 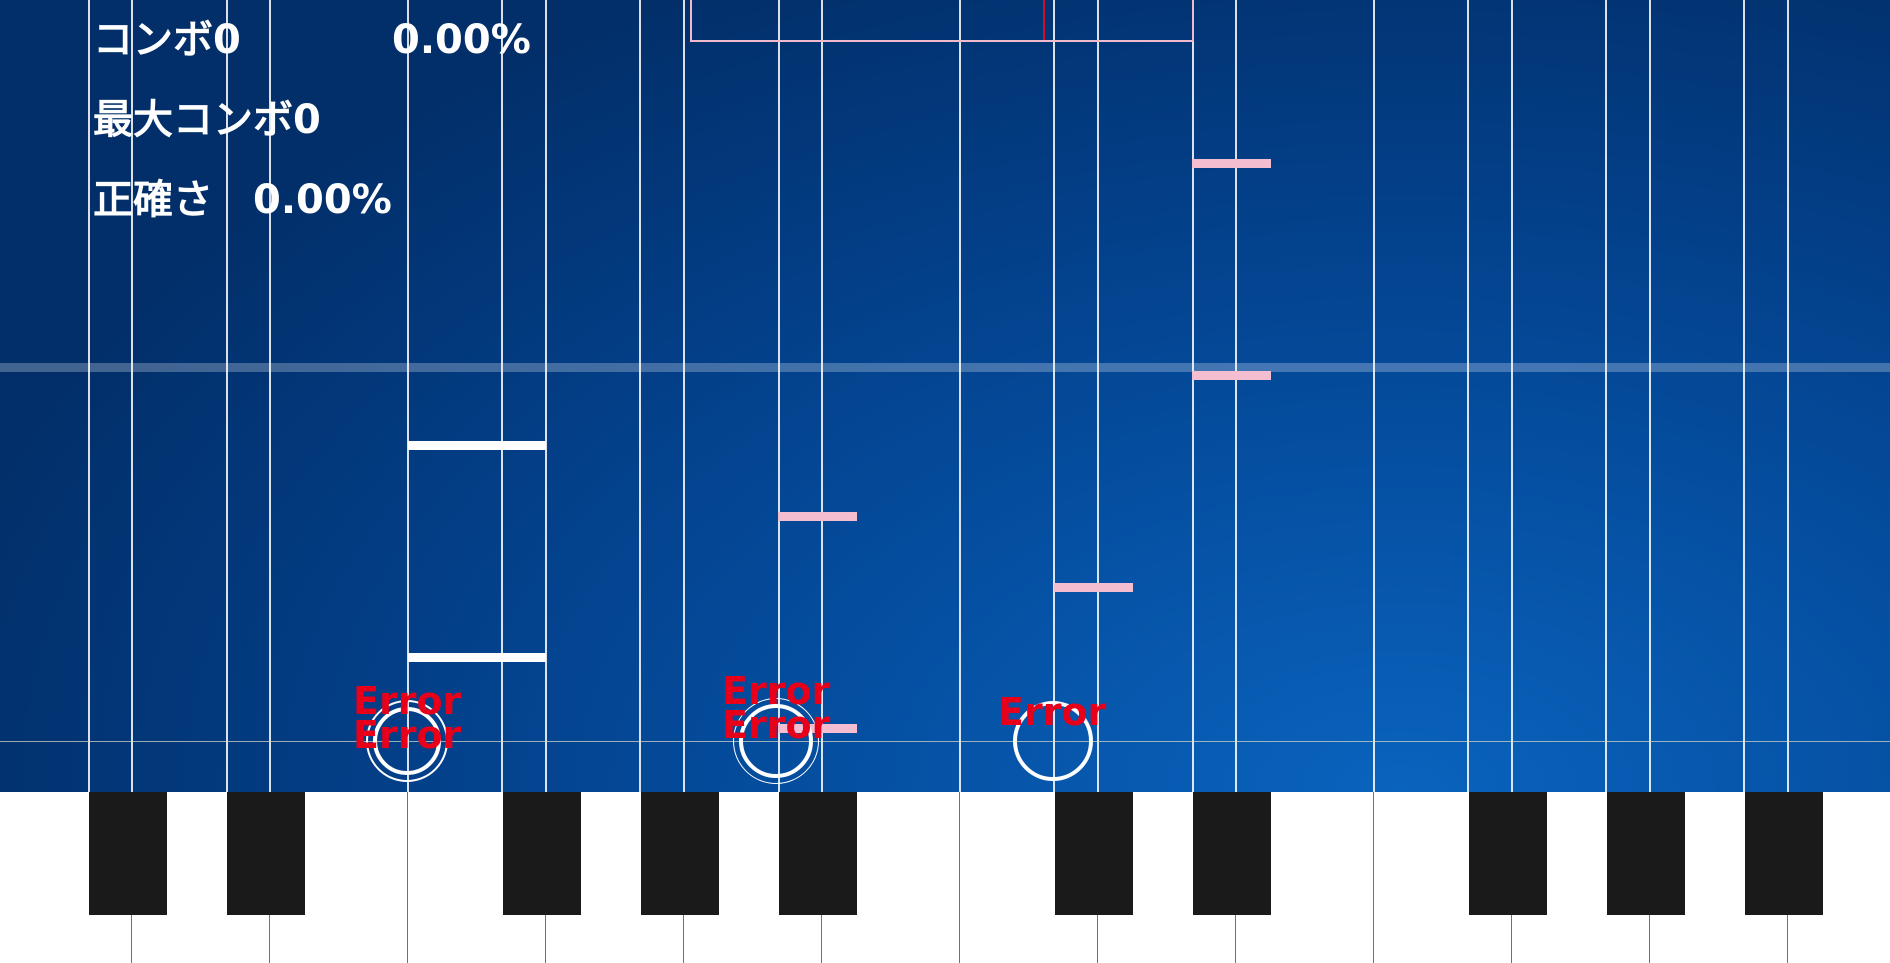 What do you see at coordinates (945, 367) in the screenshot?
I see `timing-band` at bounding box center [945, 367].